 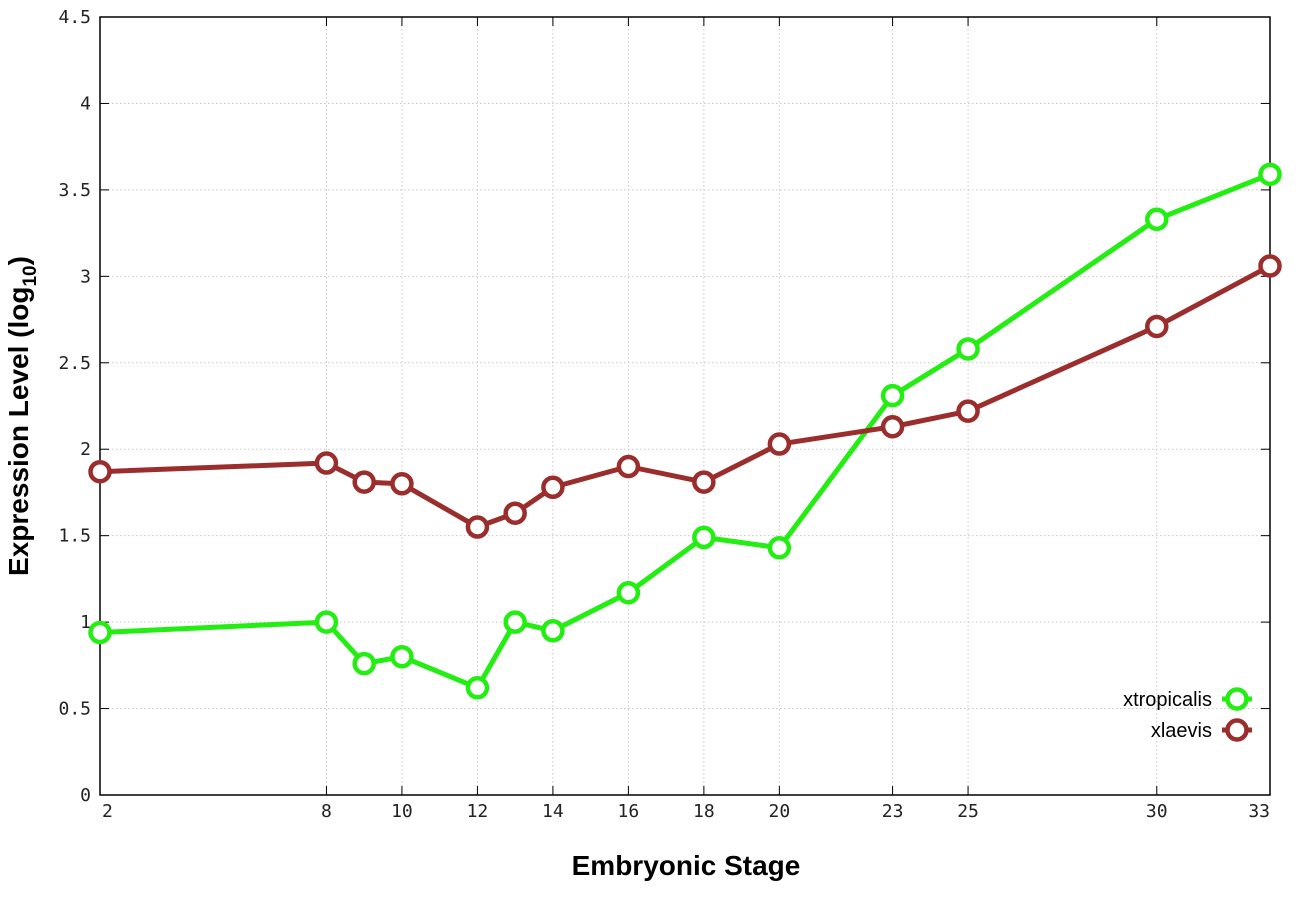 What do you see at coordinates (18, 431) in the screenshot?
I see `y-axis-title-main: Expression Level (log` at bounding box center [18, 431].